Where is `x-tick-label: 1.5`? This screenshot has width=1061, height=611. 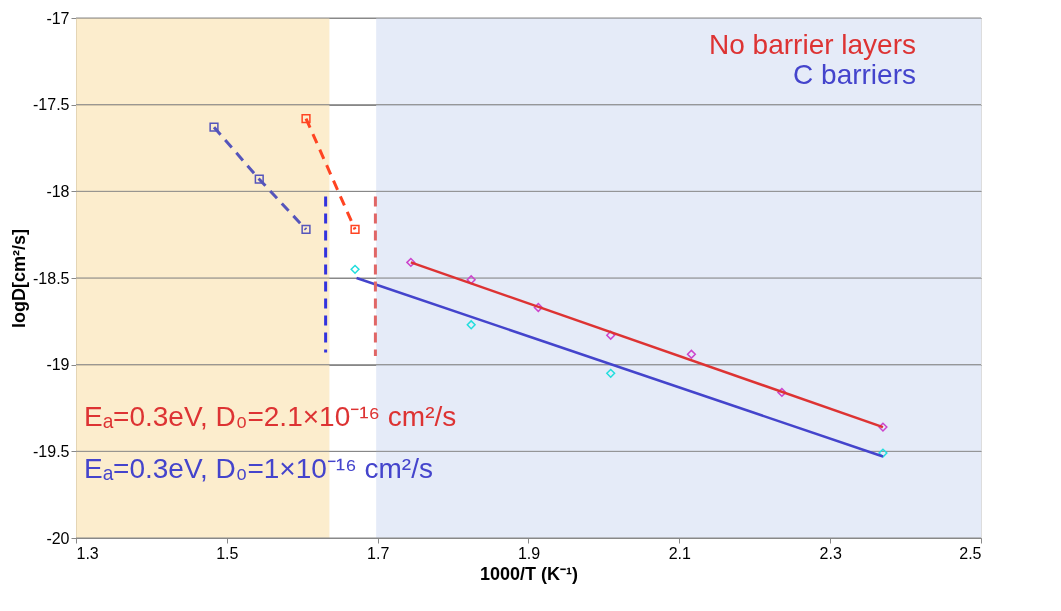 x-tick-label: 1.5 is located at coordinates (227, 553).